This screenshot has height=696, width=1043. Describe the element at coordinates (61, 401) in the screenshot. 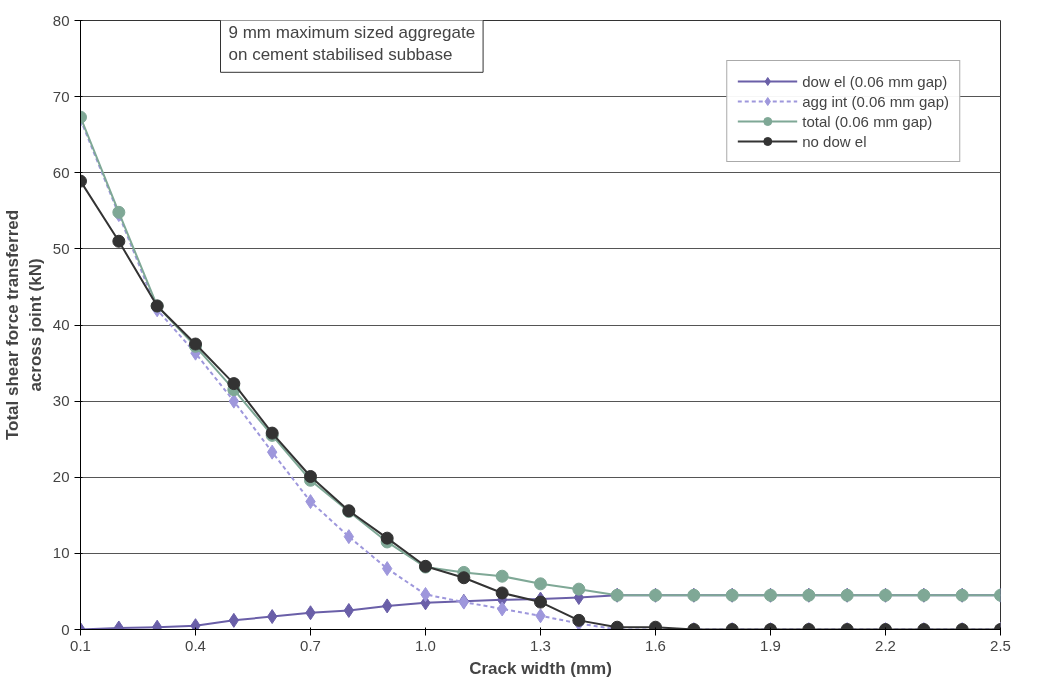

I see `y-tick-label: 30` at that location.